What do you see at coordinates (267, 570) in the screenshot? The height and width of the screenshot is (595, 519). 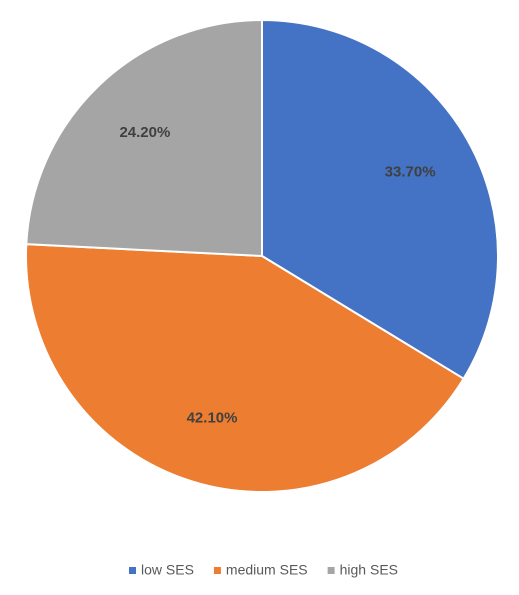 I see `legend-label: medium SES` at bounding box center [267, 570].